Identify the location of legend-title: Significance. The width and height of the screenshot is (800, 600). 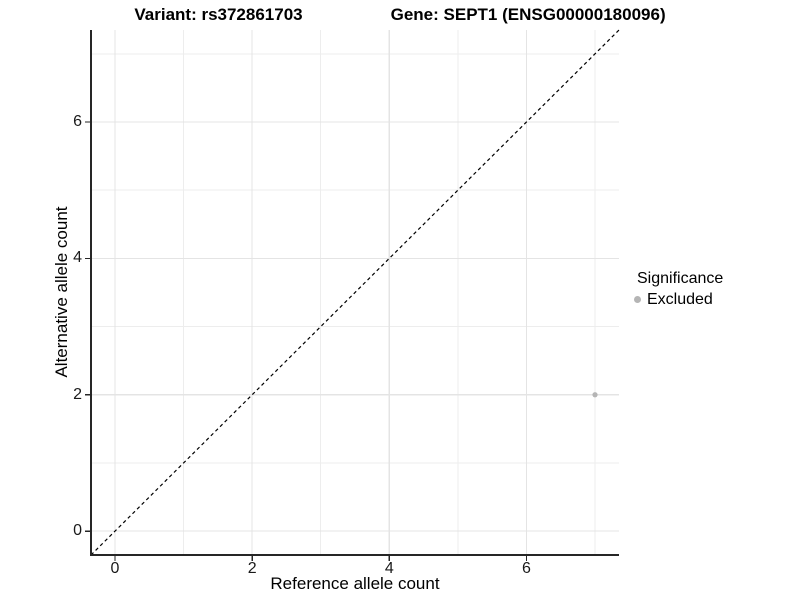
(680, 278).